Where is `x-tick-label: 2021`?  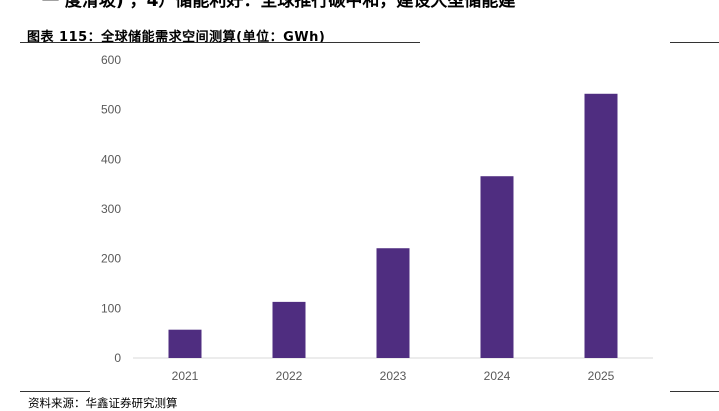 x-tick-label: 2021 is located at coordinates (185, 376).